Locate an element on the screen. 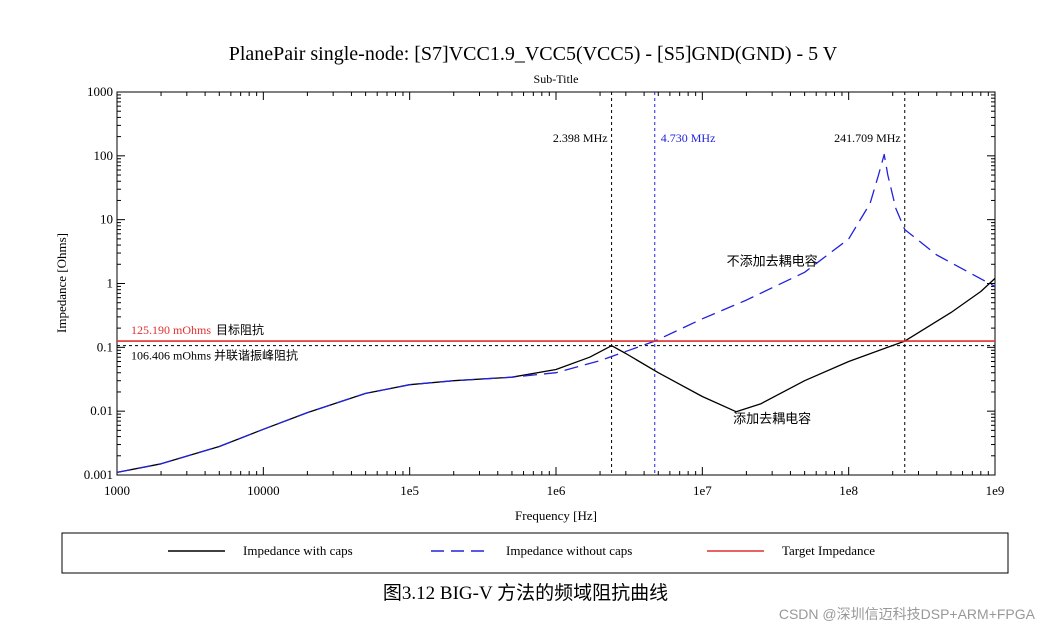  y-tick-label: 0.001 is located at coordinates (98, 474).